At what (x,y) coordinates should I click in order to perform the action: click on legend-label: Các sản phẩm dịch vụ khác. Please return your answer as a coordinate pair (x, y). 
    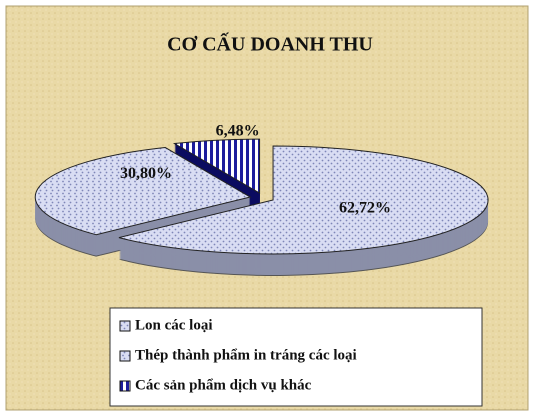
    Looking at the image, I should click on (223, 385).